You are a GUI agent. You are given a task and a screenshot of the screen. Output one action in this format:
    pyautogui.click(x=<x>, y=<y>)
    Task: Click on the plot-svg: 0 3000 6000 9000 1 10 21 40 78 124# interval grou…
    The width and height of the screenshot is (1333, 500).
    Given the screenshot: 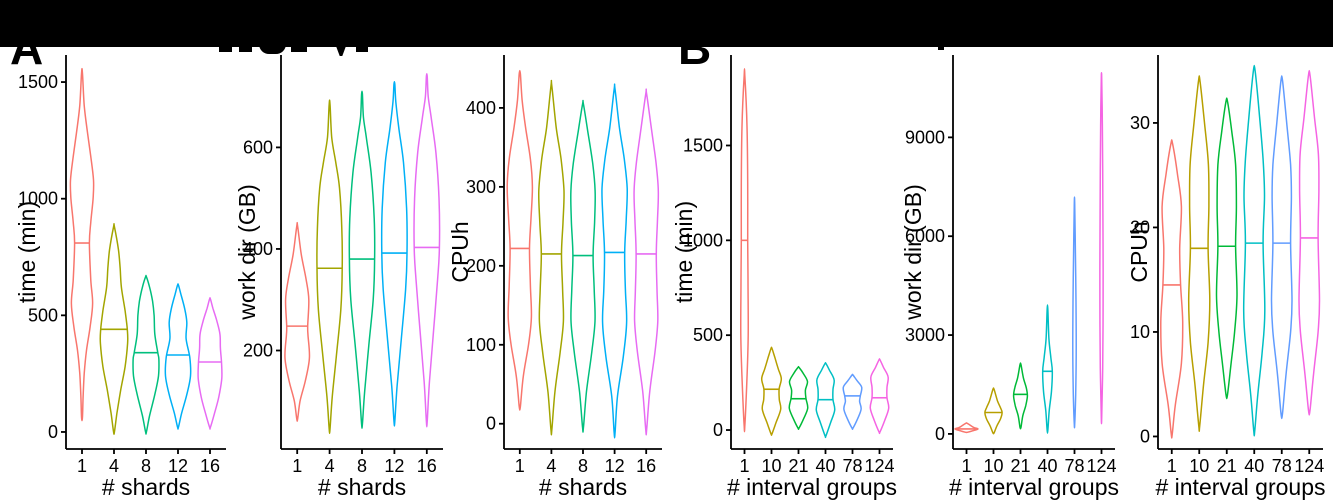 What is the action you would take?
    pyautogui.click(x=1009, y=277)
    